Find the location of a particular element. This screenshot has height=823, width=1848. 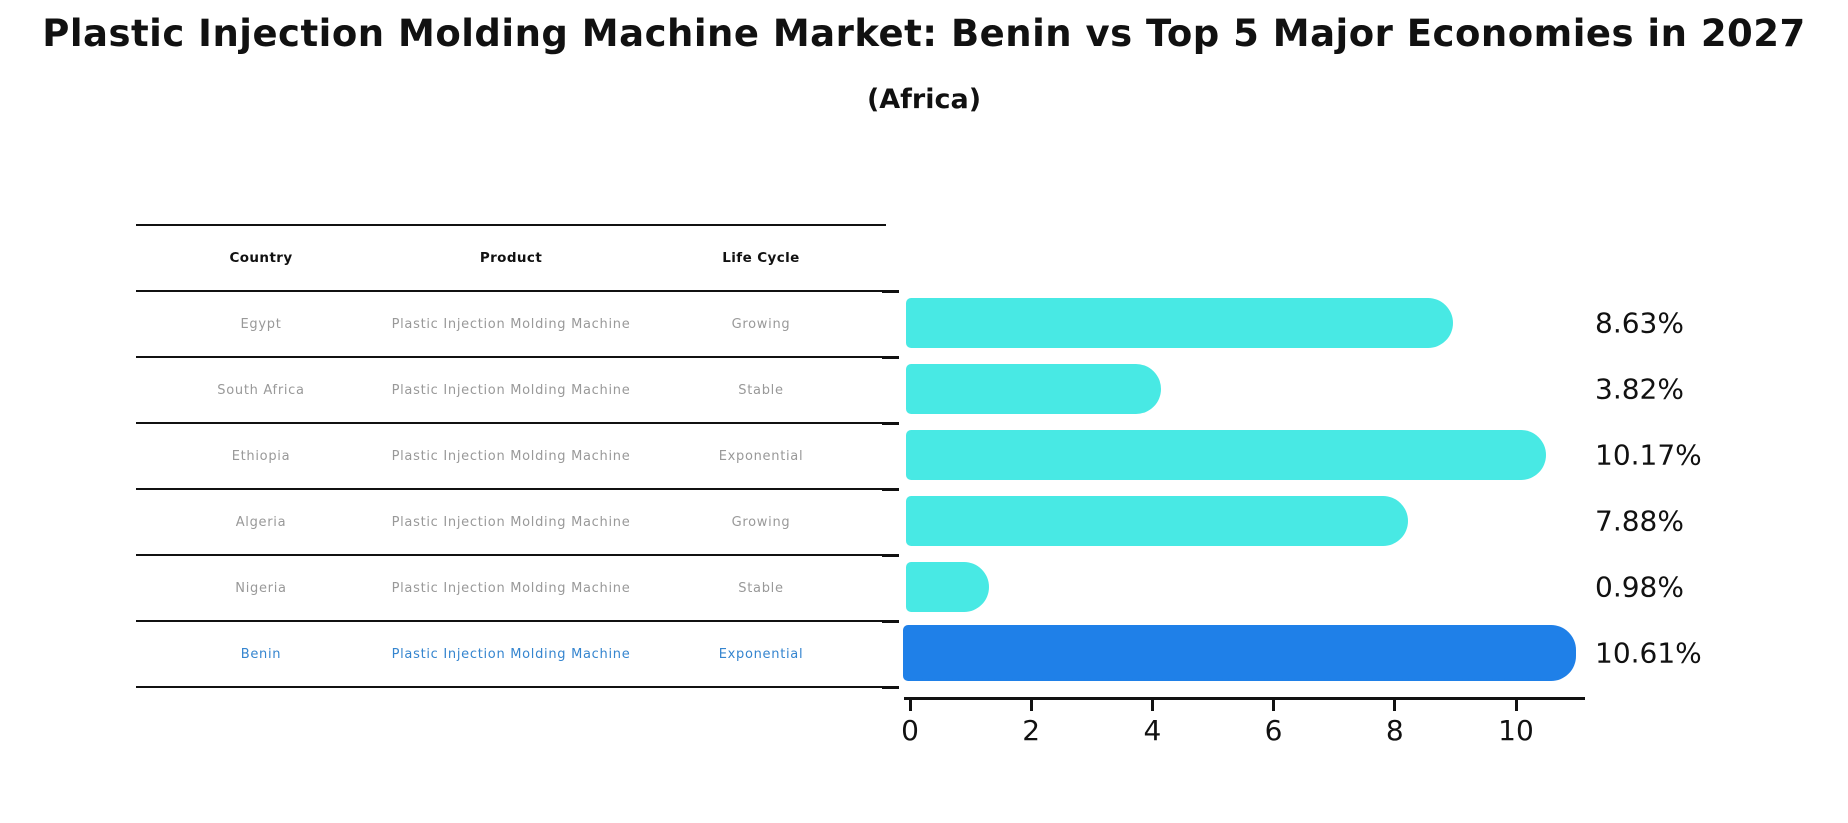

column-header-country: Country is located at coordinates (261, 258).